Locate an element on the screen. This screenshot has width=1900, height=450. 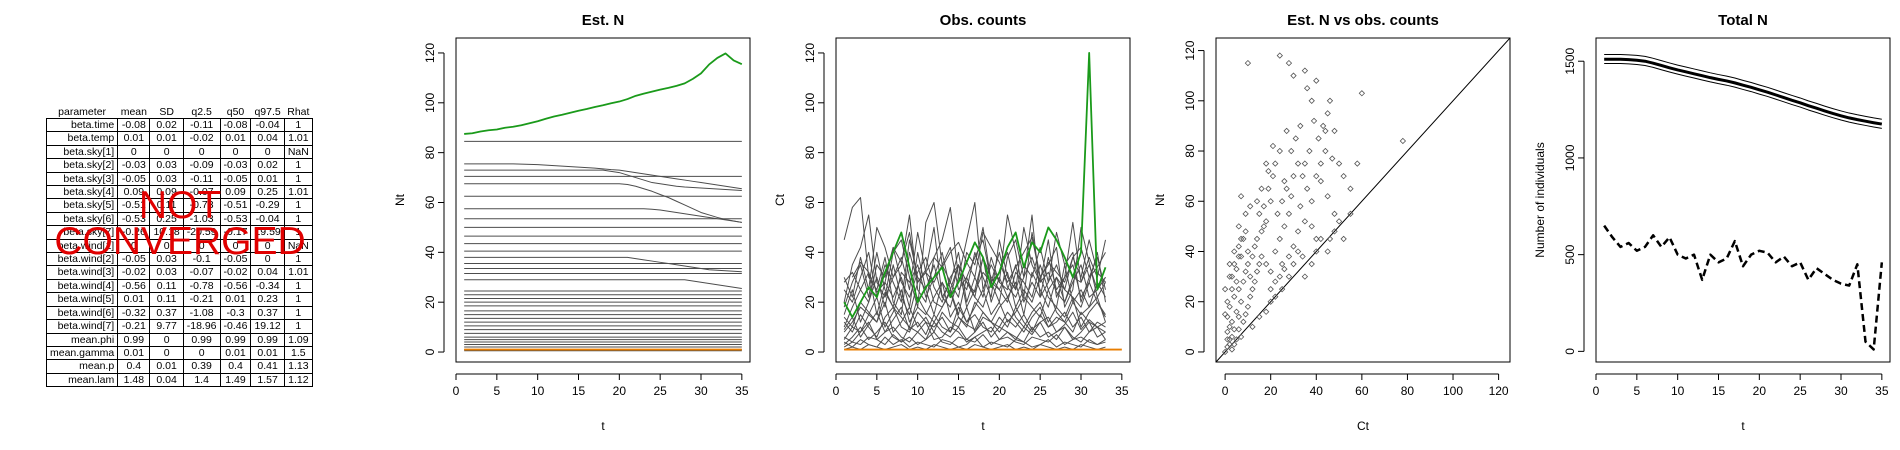
table-row: beta.wind[4] -0.56 0.11 -0.78 -0.56 -0.34 1 is located at coordinates (179, 286).